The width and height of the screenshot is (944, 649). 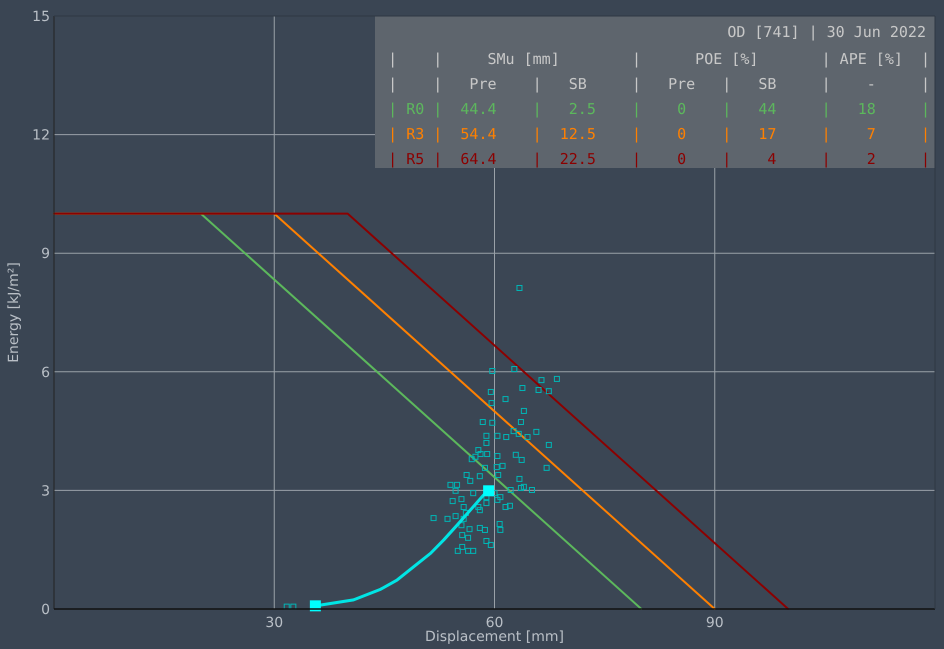 What do you see at coordinates (659, 59) in the screenshot?
I see `annotation: | | SMu [mm] | POE [%] | APE [%] |` at bounding box center [659, 59].